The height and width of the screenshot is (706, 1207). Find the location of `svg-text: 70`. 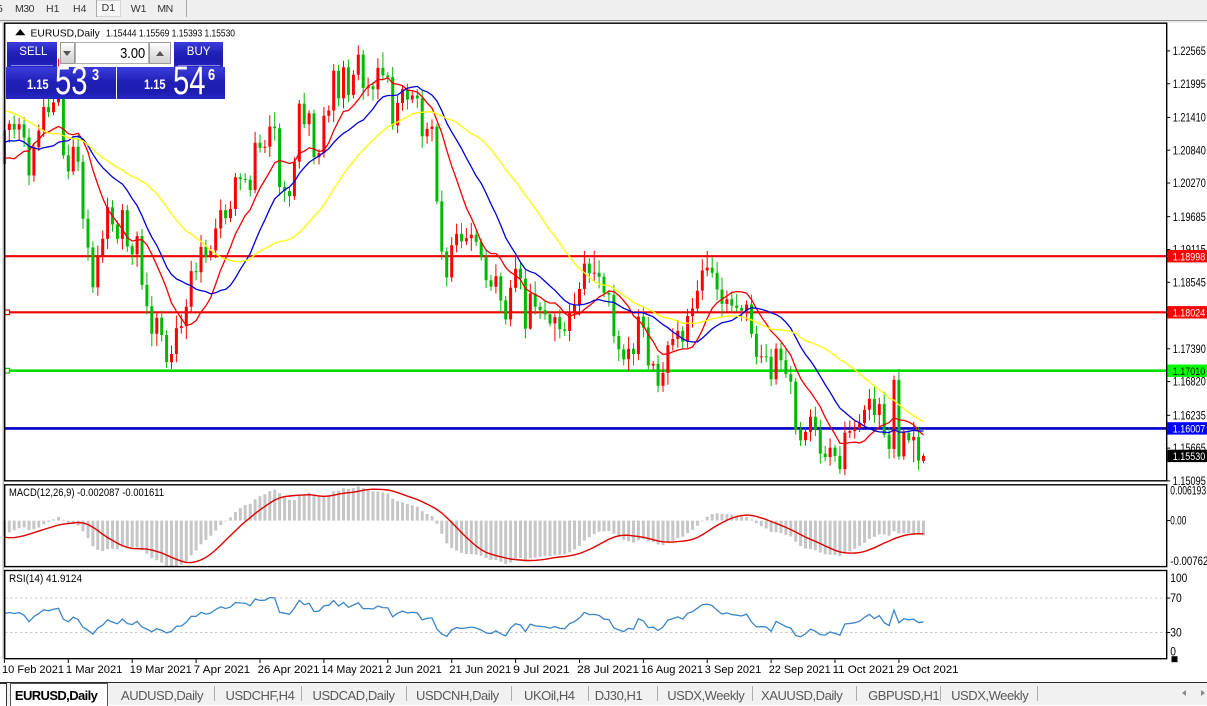

svg-text: 70 is located at coordinates (1176, 599).